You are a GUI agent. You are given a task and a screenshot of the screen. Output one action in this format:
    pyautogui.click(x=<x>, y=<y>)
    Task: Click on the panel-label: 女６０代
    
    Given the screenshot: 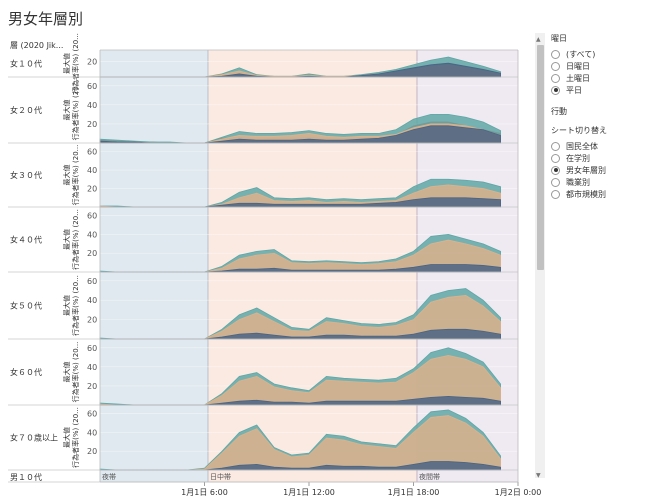 What is the action you would take?
    pyautogui.click(x=26, y=372)
    